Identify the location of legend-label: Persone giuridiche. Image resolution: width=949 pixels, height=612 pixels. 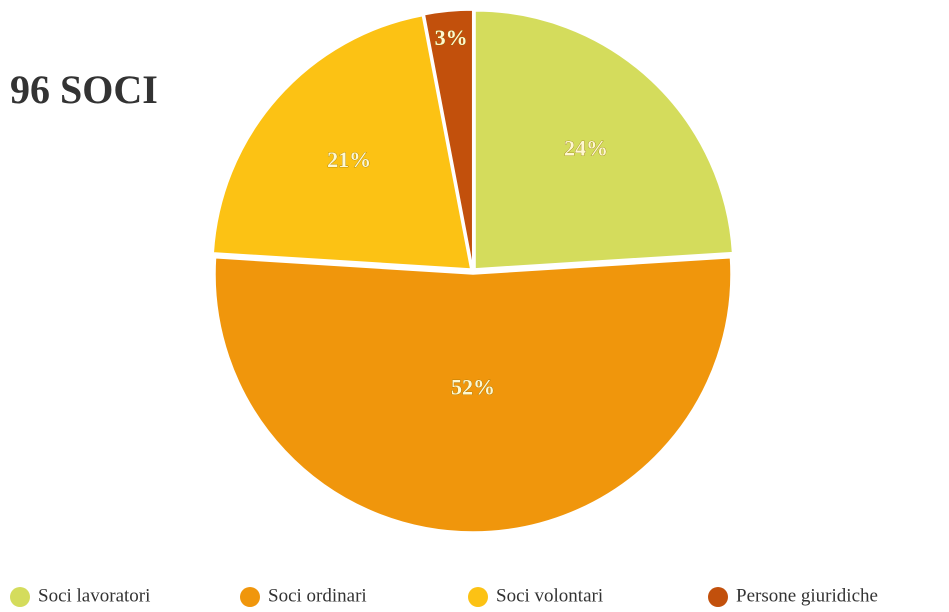
(807, 595).